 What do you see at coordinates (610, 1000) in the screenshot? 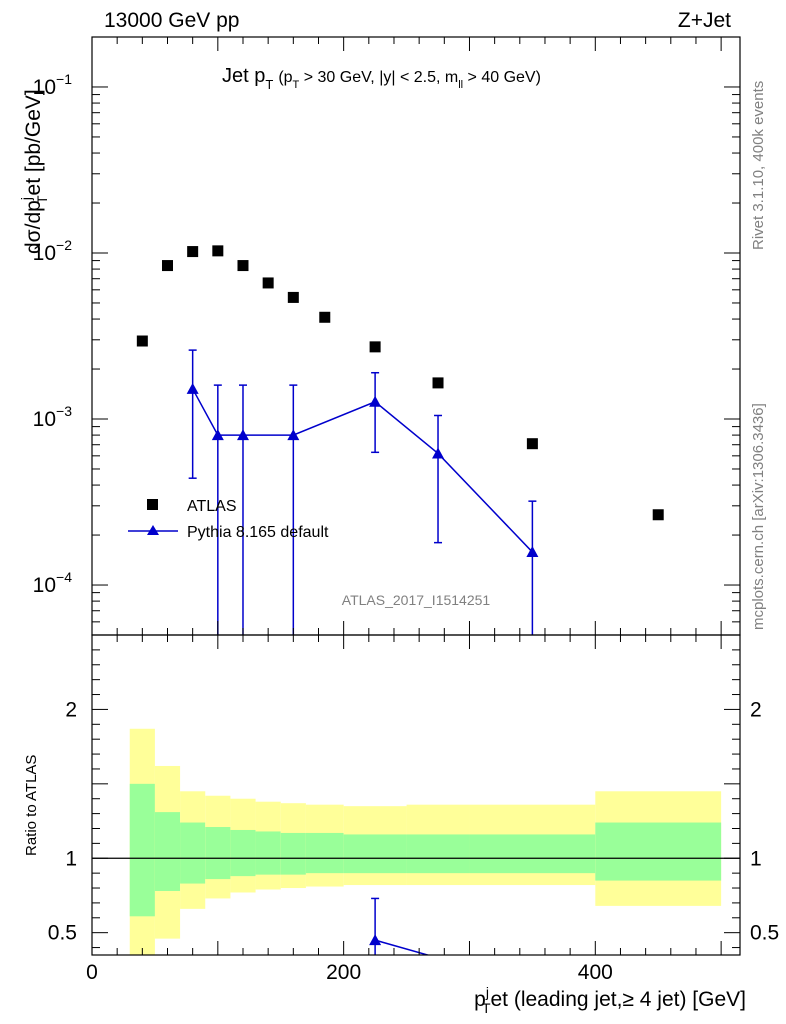
I see `xlabel: pj Tet (leading jet,≥ 4 jet) [GeV]` at bounding box center [610, 1000].